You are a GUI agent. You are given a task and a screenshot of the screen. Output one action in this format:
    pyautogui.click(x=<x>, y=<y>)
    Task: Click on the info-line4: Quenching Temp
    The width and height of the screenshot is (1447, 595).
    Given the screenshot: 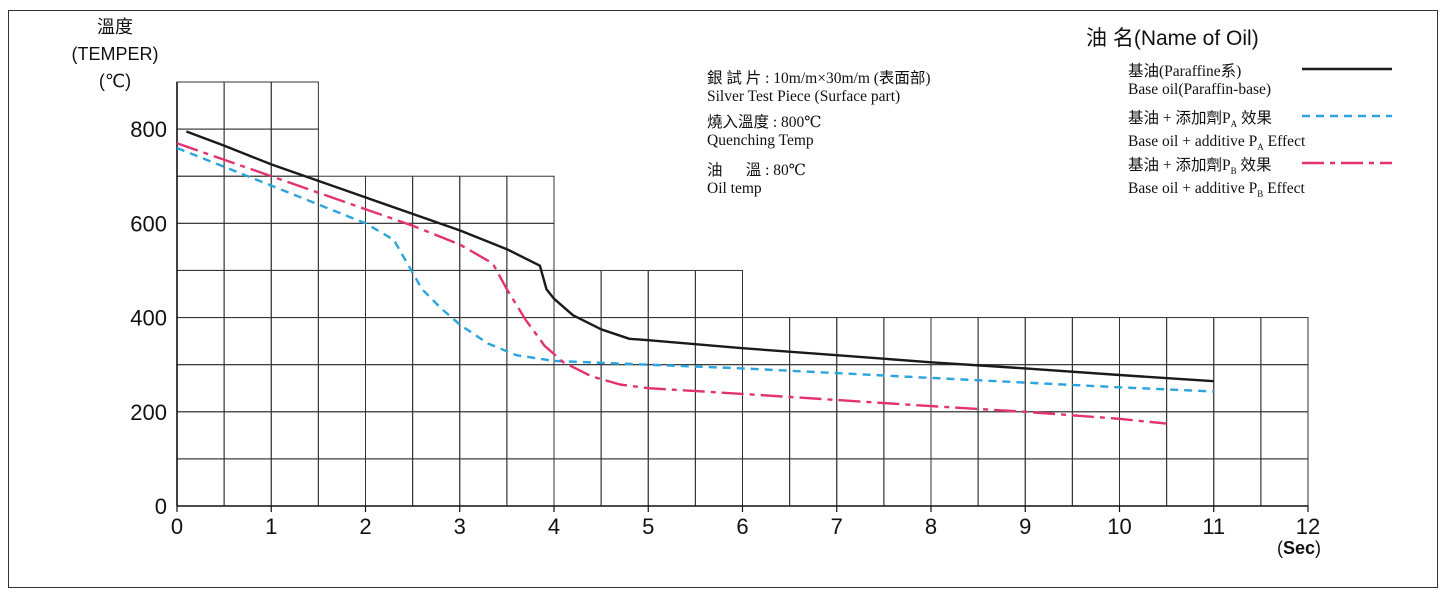 What is the action you would take?
    pyautogui.click(x=760, y=140)
    